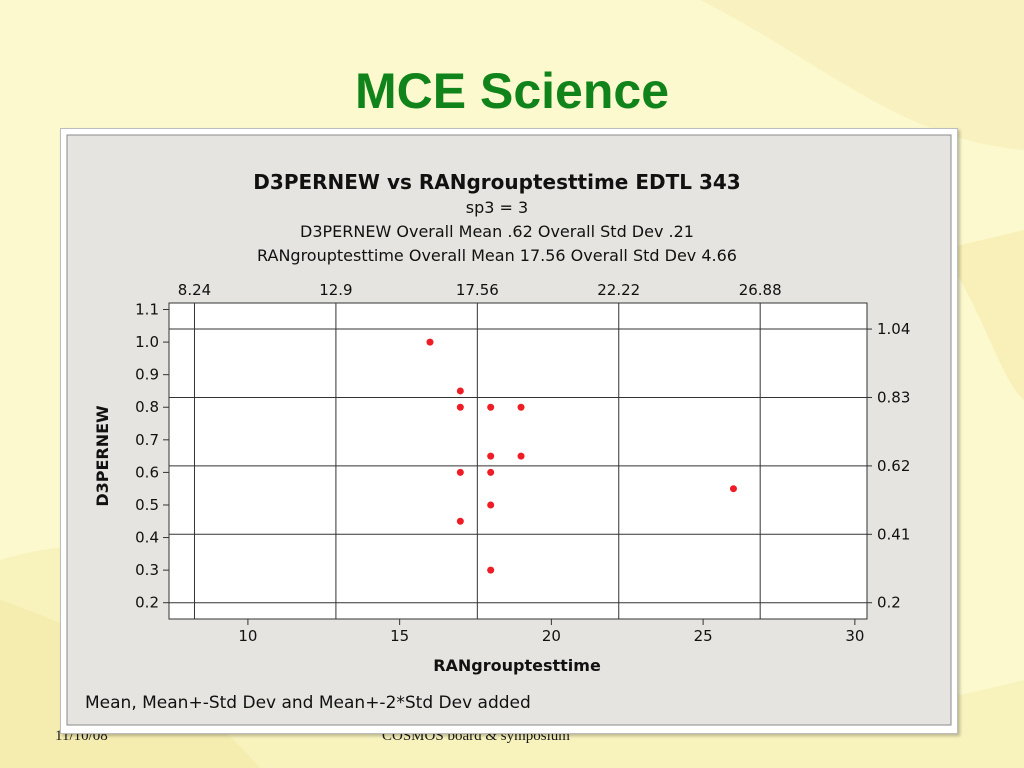 The image size is (1024, 768). Describe the element at coordinates (194, 290) in the screenshot. I see `top-reference-label: 8.24` at that location.